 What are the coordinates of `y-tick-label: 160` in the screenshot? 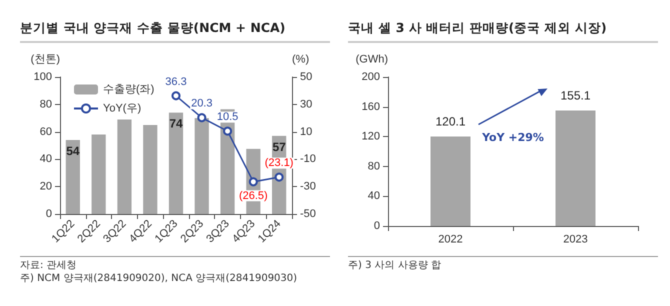 It's located at (371, 106).